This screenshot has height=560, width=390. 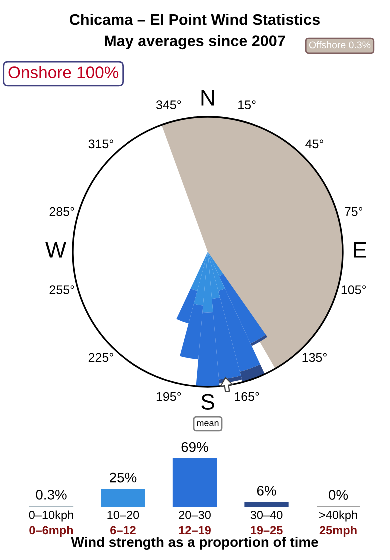 What do you see at coordinates (339, 516) in the screenshot?
I see `x-tick-label: >40kph` at bounding box center [339, 516].